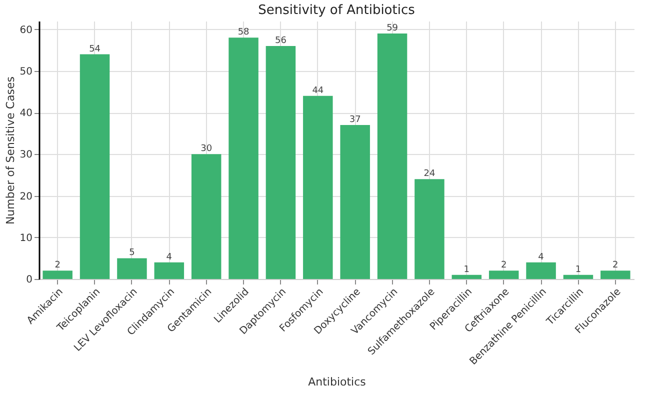  What do you see at coordinates (26, 196) in the screenshot?
I see `y-tick-label: 20` at bounding box center [26, 196].